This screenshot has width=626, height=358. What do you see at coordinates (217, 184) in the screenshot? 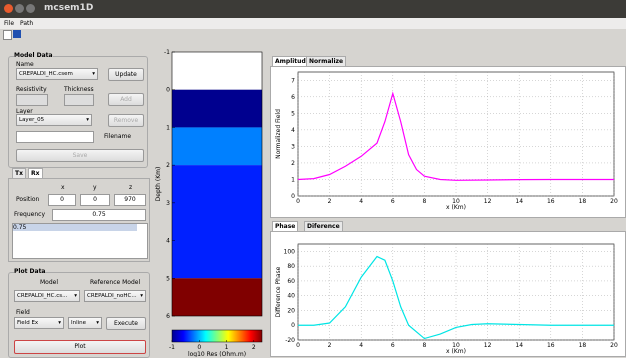
I see `plot-frame` at bounding box center [217, 184].